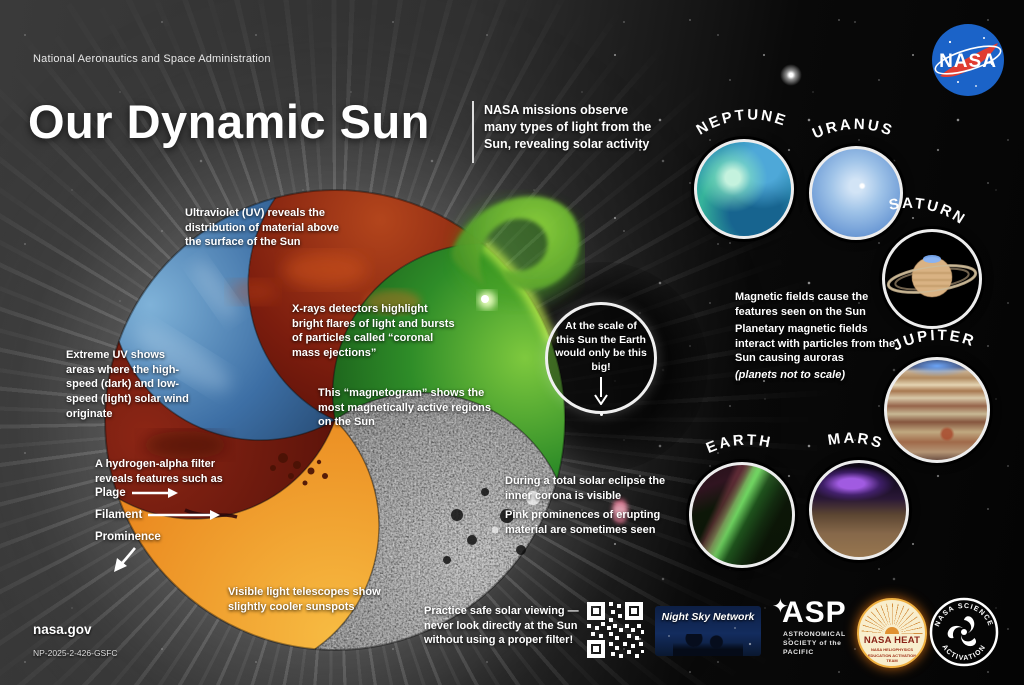 The width and height of the screenshot is (1024, 685). Describe the element at coordinates (601, 391) in the screenshot. I see `down-arrow-icon` at that location.